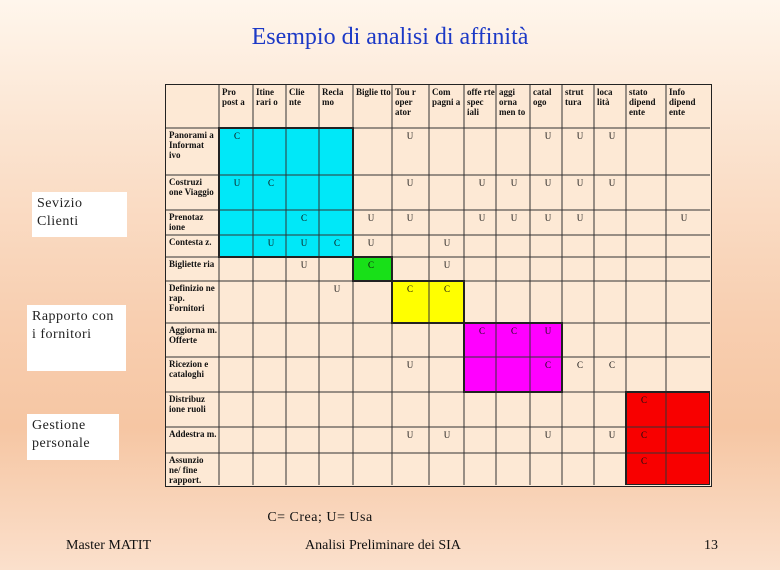  What do you see at coordinates (542, 97) in the screenshot?
I see `column-header: catal ogo` at bounding box center [542, 97].